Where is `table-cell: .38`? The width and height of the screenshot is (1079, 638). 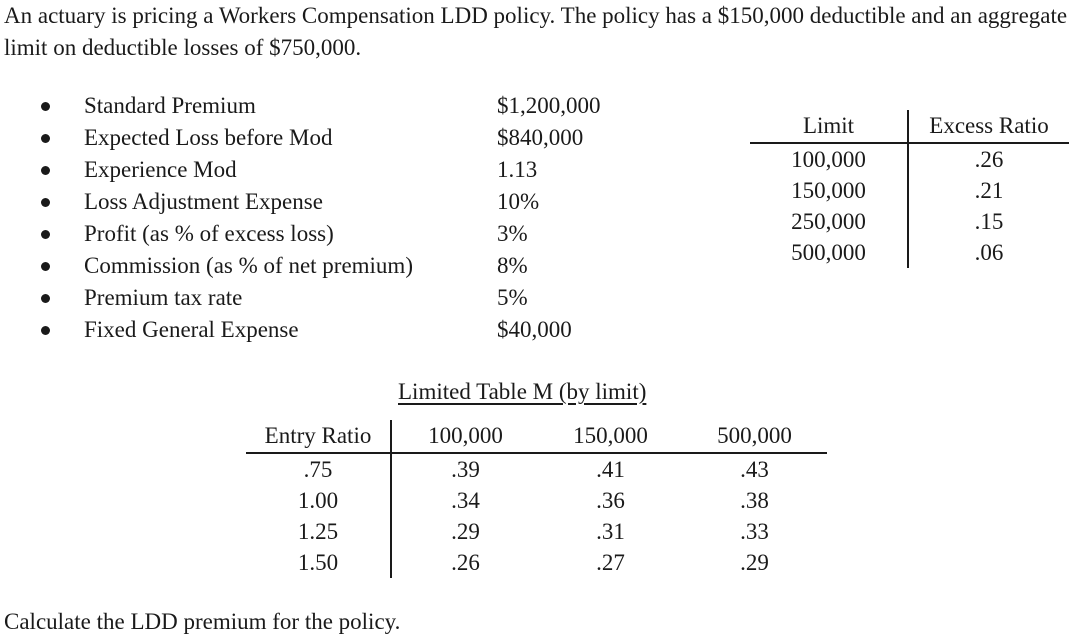 table-cell: .38 is located at coordinates (754, 500).